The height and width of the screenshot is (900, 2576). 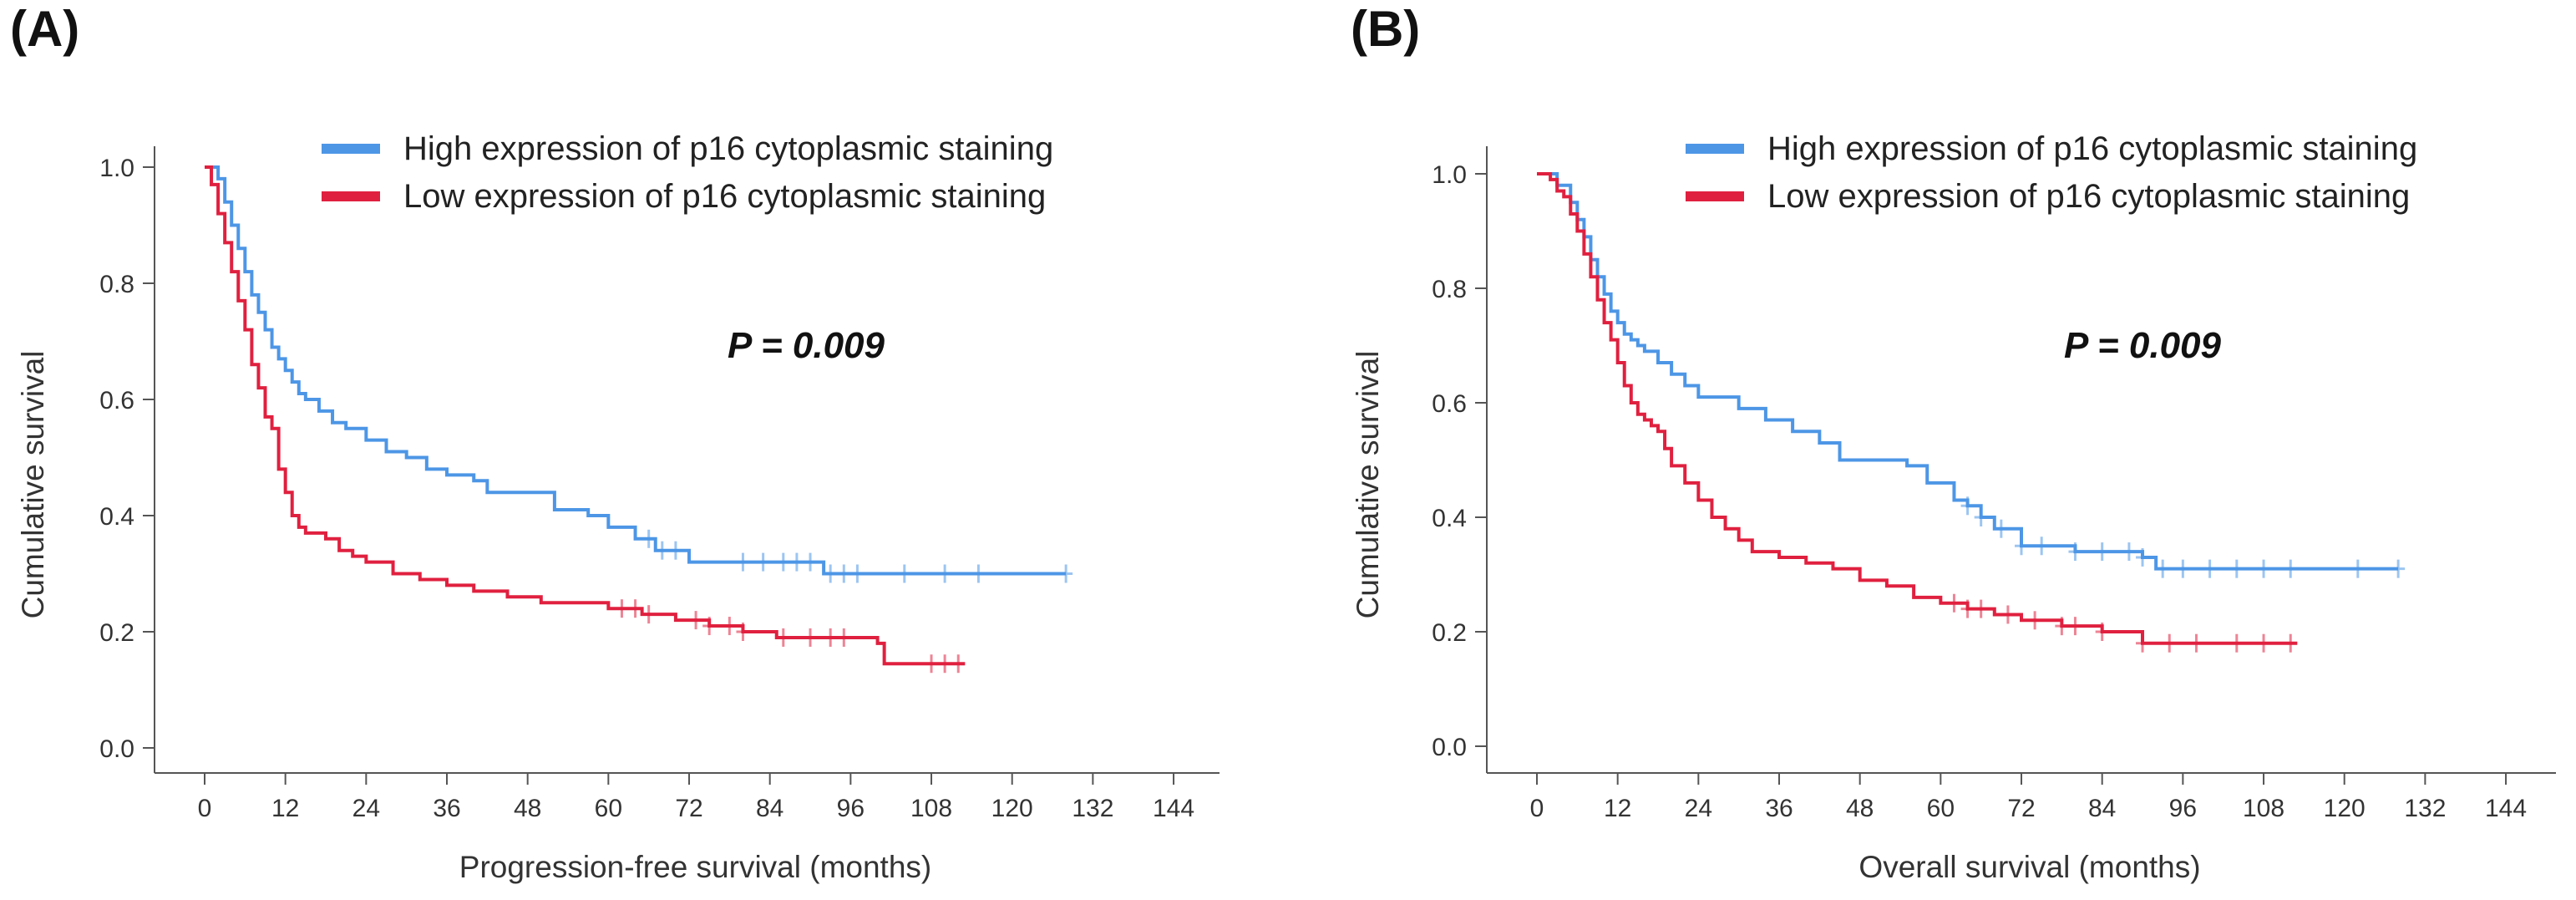 I want to click on x-tick-label: 36, so click(x=446, y=809).